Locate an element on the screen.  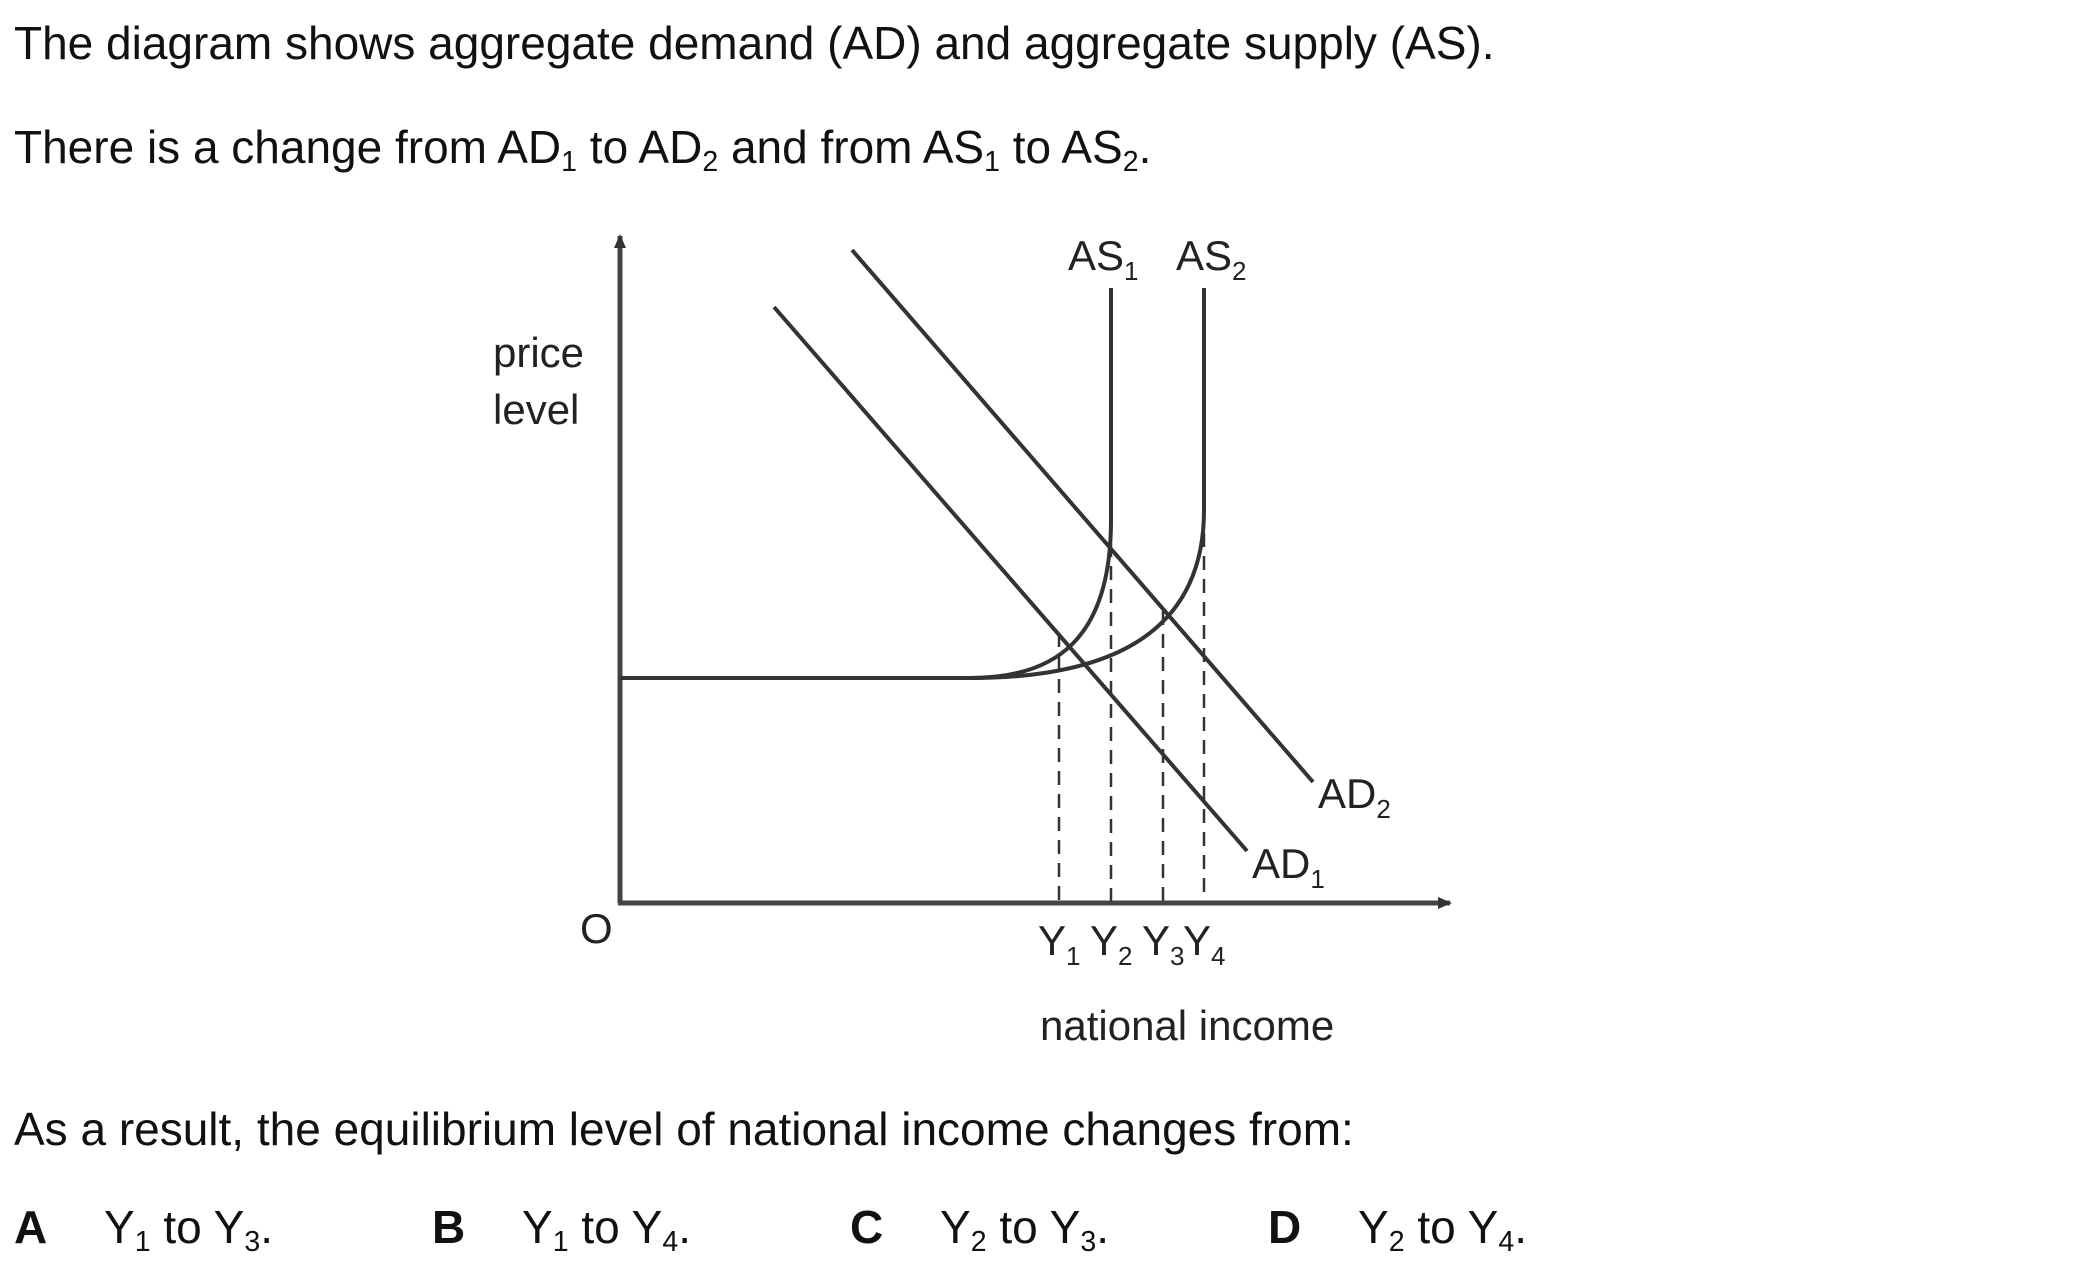
ad2-curve is located at coordinates (1082, 516).